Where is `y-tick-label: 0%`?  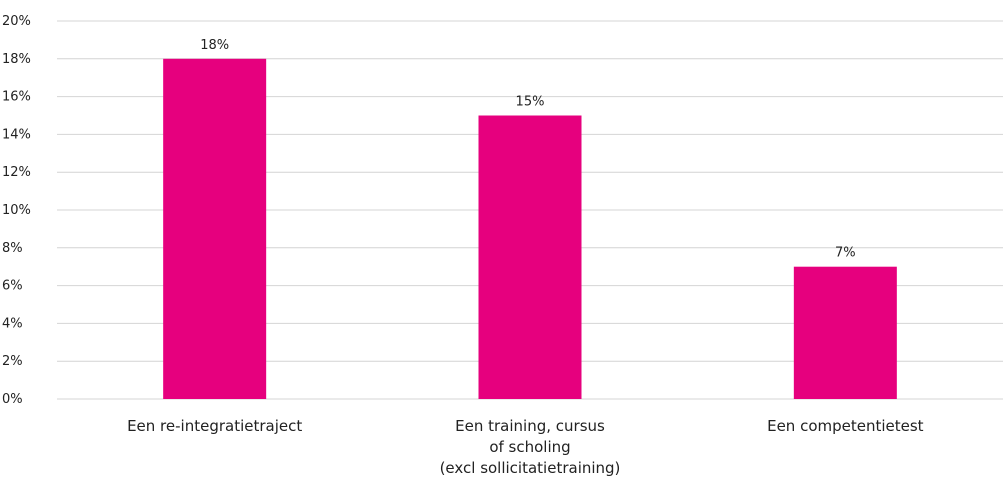
y-tick-label: 0% is located at coordinates (12, 399).